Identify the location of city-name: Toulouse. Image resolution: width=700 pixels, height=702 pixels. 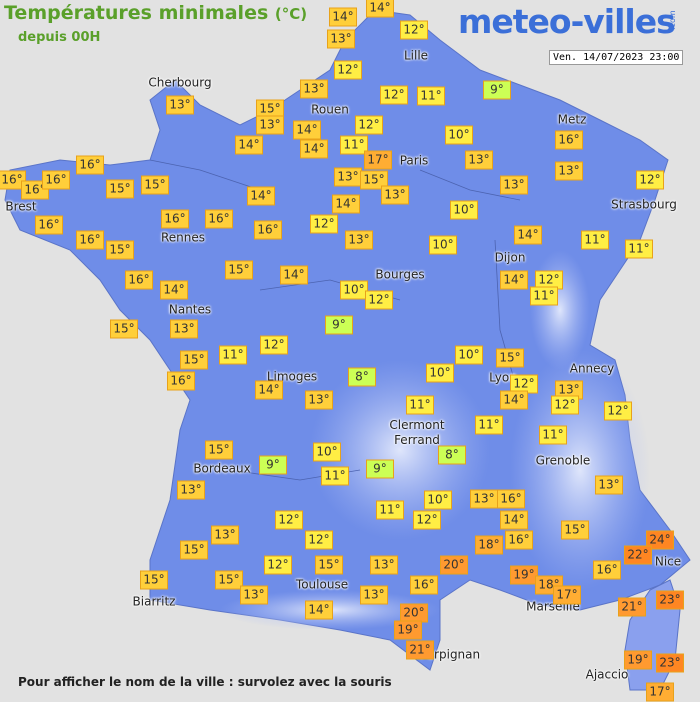
(322, 584).